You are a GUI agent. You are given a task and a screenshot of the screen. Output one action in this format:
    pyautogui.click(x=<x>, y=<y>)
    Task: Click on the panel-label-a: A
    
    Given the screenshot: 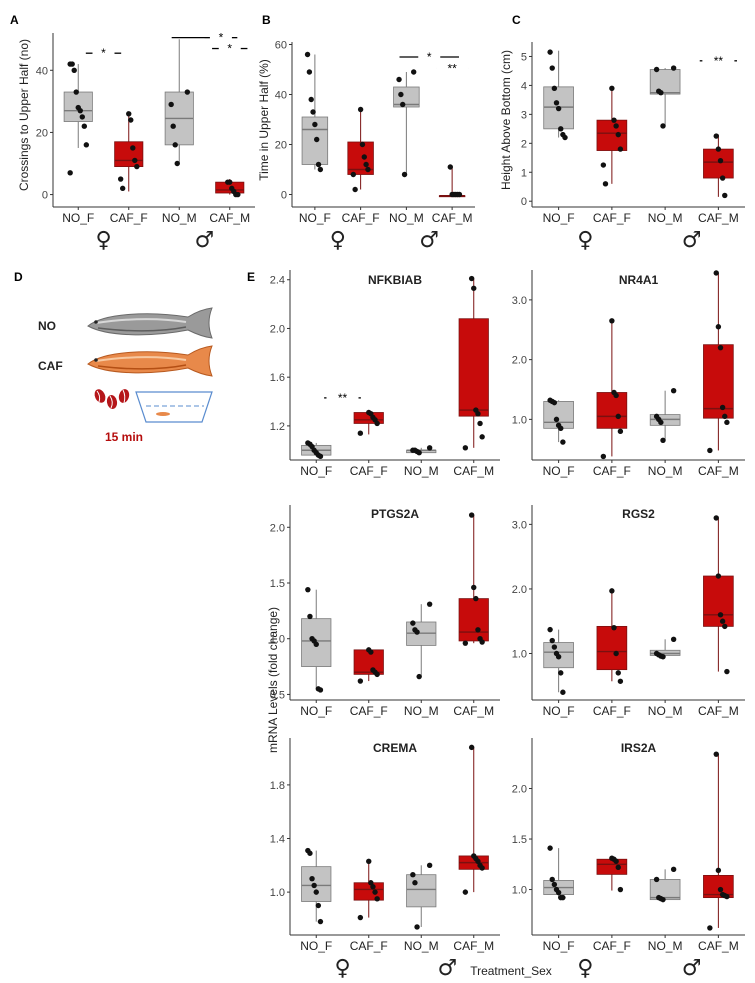 What is the action you would take?
    pyautogui.click(x=14, y=20)
    